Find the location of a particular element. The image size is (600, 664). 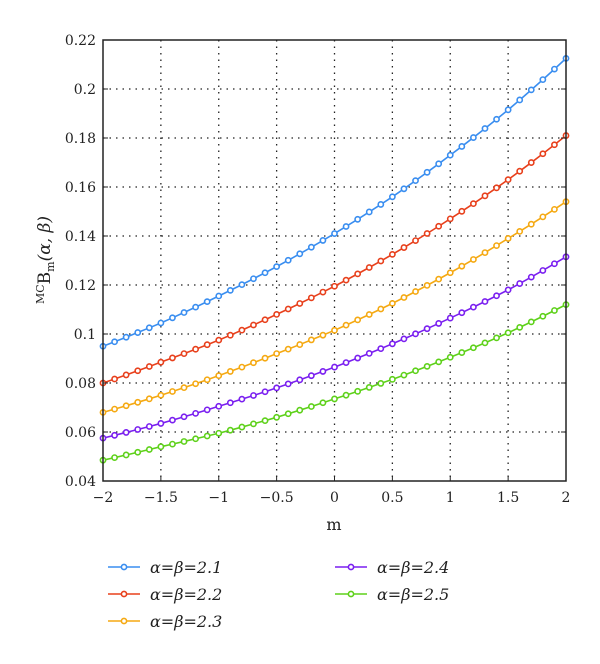

legend-label: α=β=2.2 is located at coordinates (186, 594).